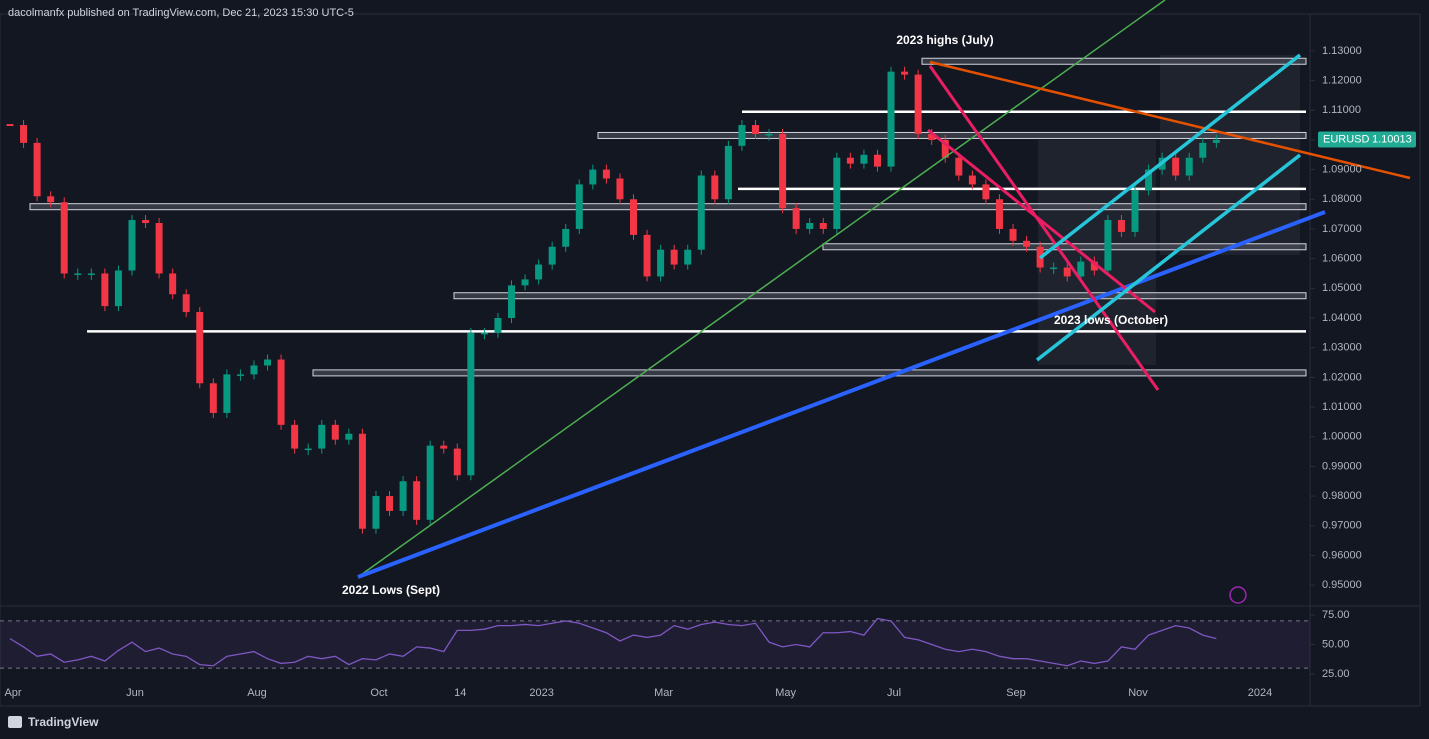 The width and height of the screenshot is (1429, 739). What do you see at coordinates (1342, 526) in the screenshot?
I see `y-tick-label: 0.97000` at bounding box center [1342, 526].